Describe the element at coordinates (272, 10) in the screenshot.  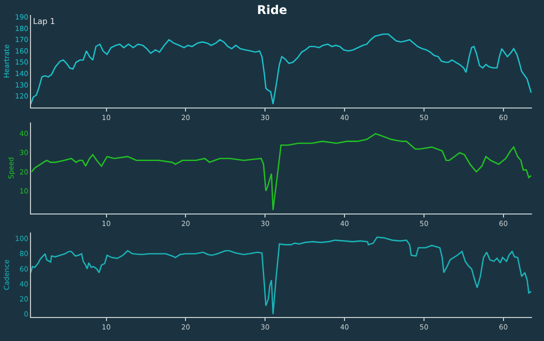
I see `chart-title: Ride` at that location.